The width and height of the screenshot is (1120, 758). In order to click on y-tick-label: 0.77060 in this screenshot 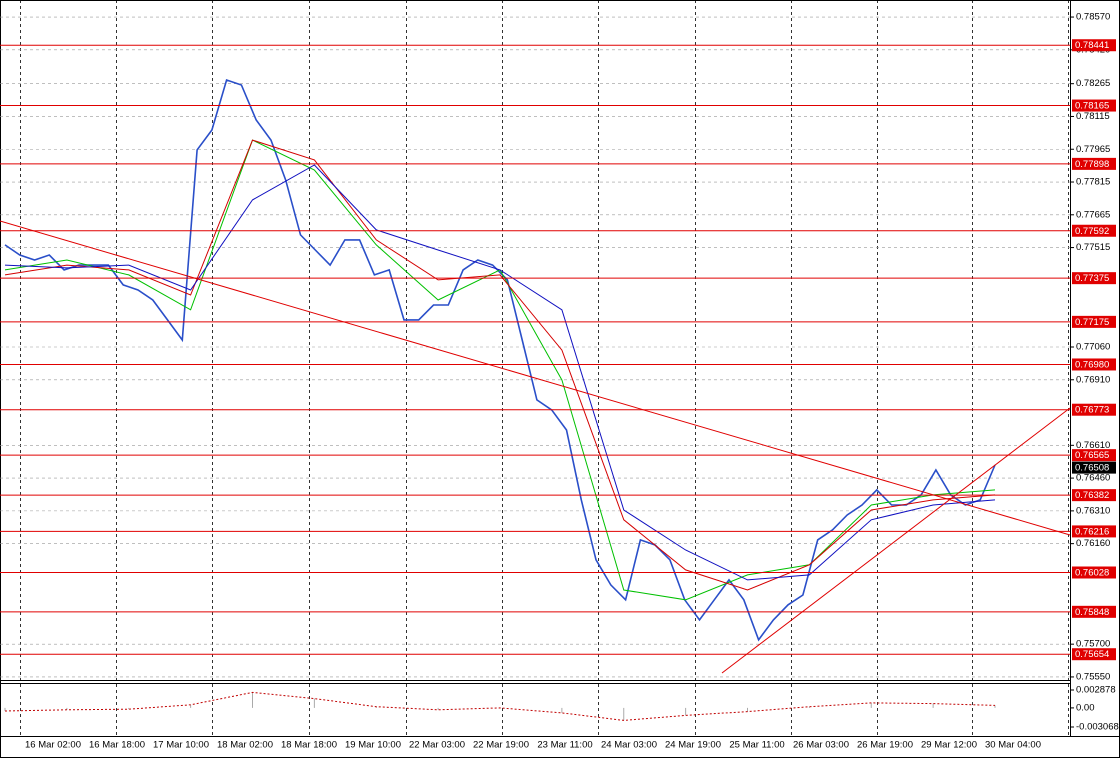, I will do `click(1093, 347)`.